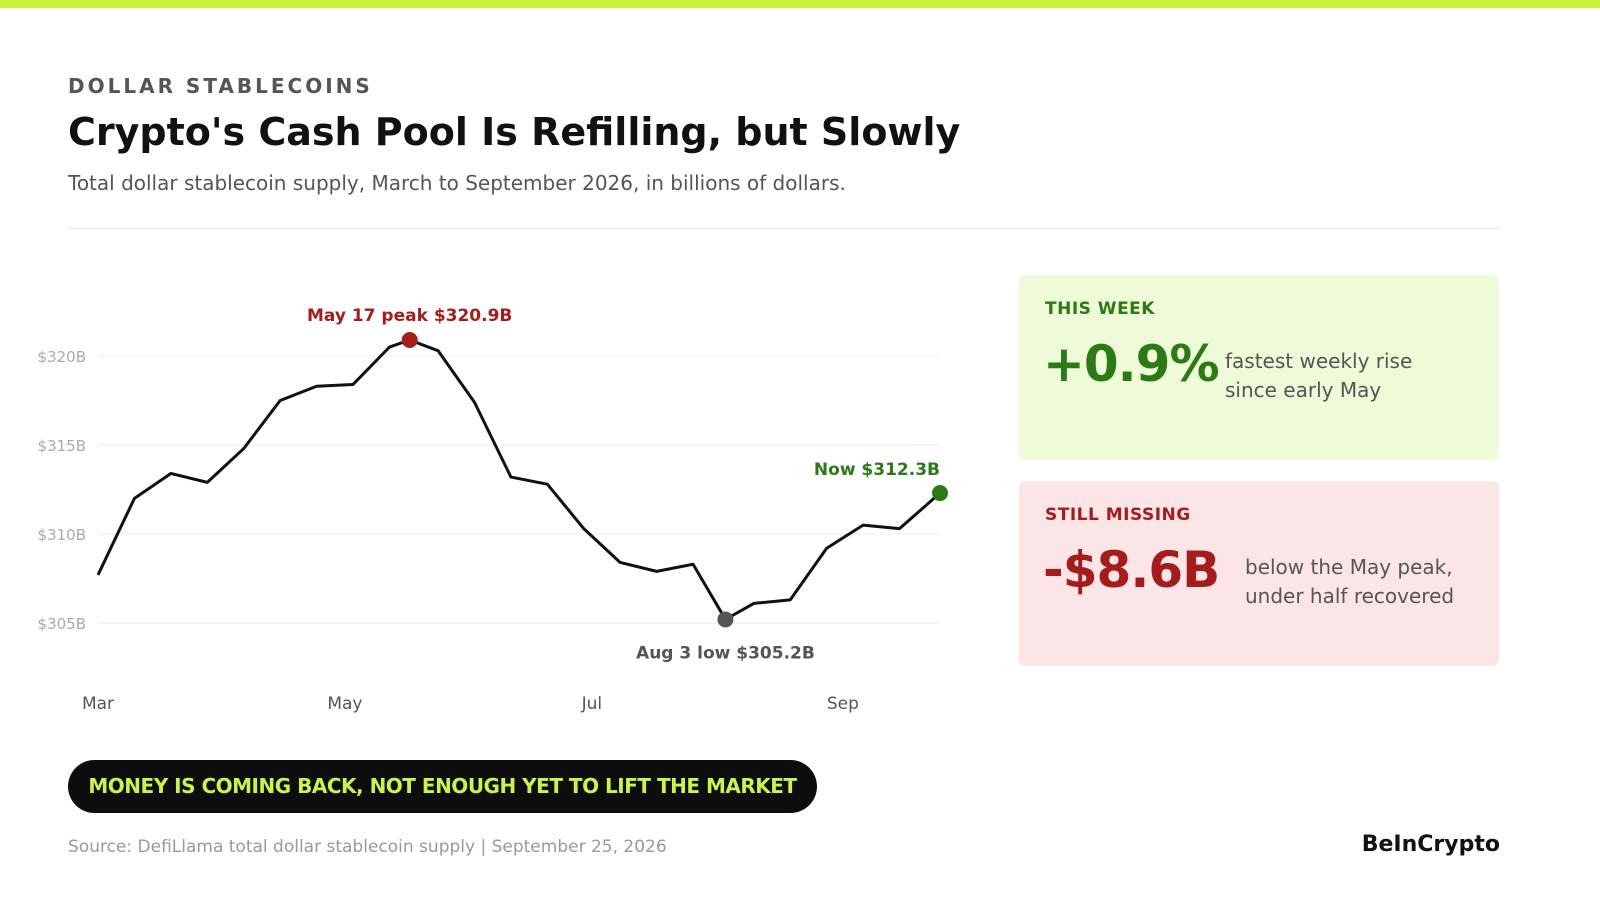  Describe the element at coordinates (725, 653) in the screenshot. I see `annotation: Aug 3 low $305.2B` at that location.